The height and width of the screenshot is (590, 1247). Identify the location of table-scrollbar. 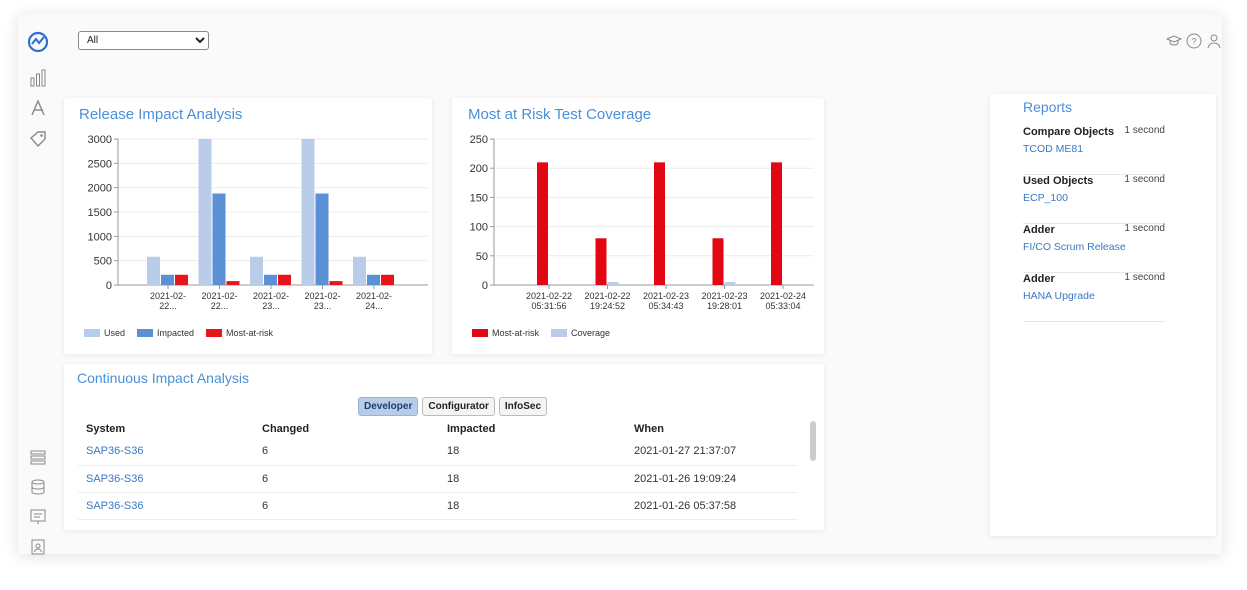
(813, 441).